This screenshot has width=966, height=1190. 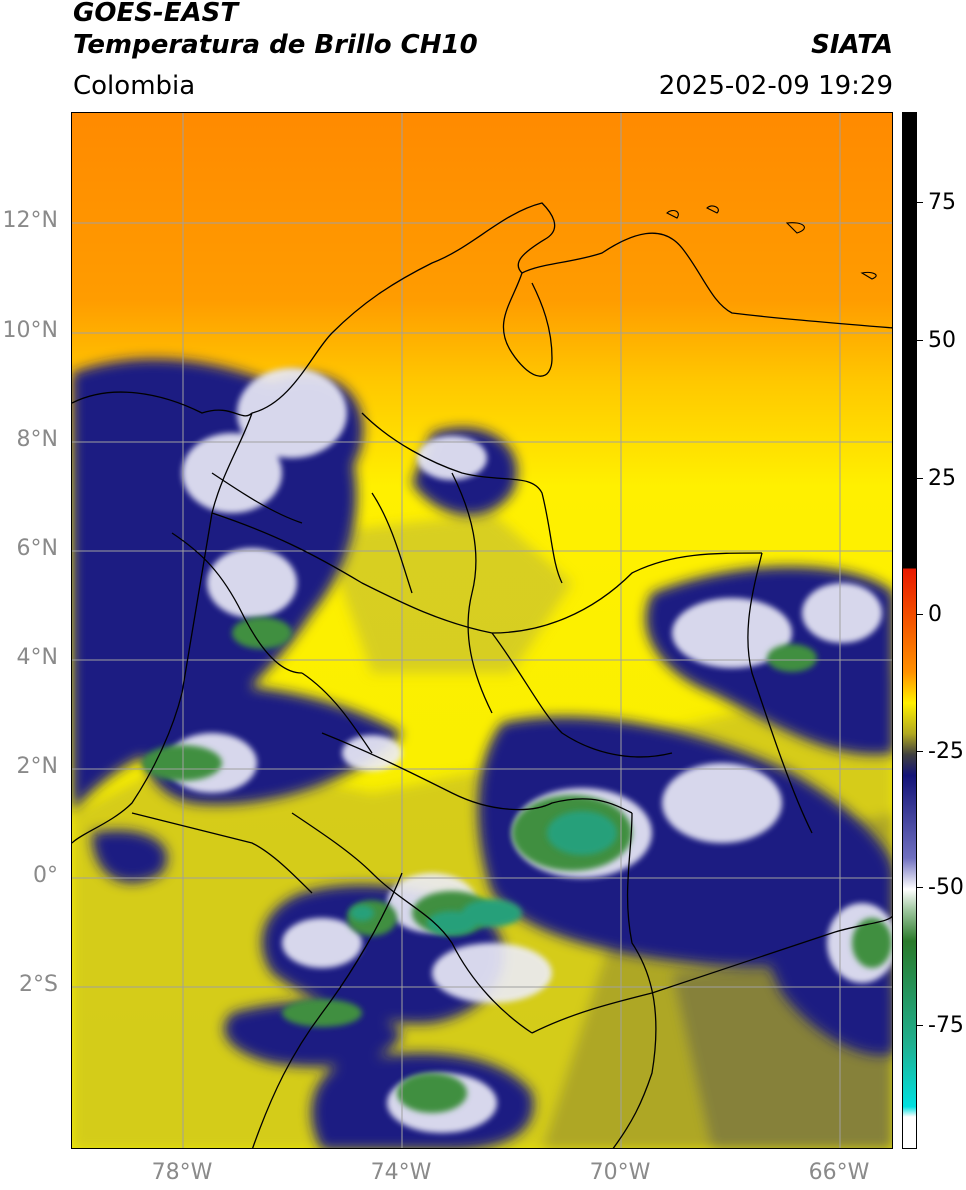 What do you see at coordinates (942, 202) in the screenshot?
I see `colorbar-label: 75` at bounding box center [942, 202].